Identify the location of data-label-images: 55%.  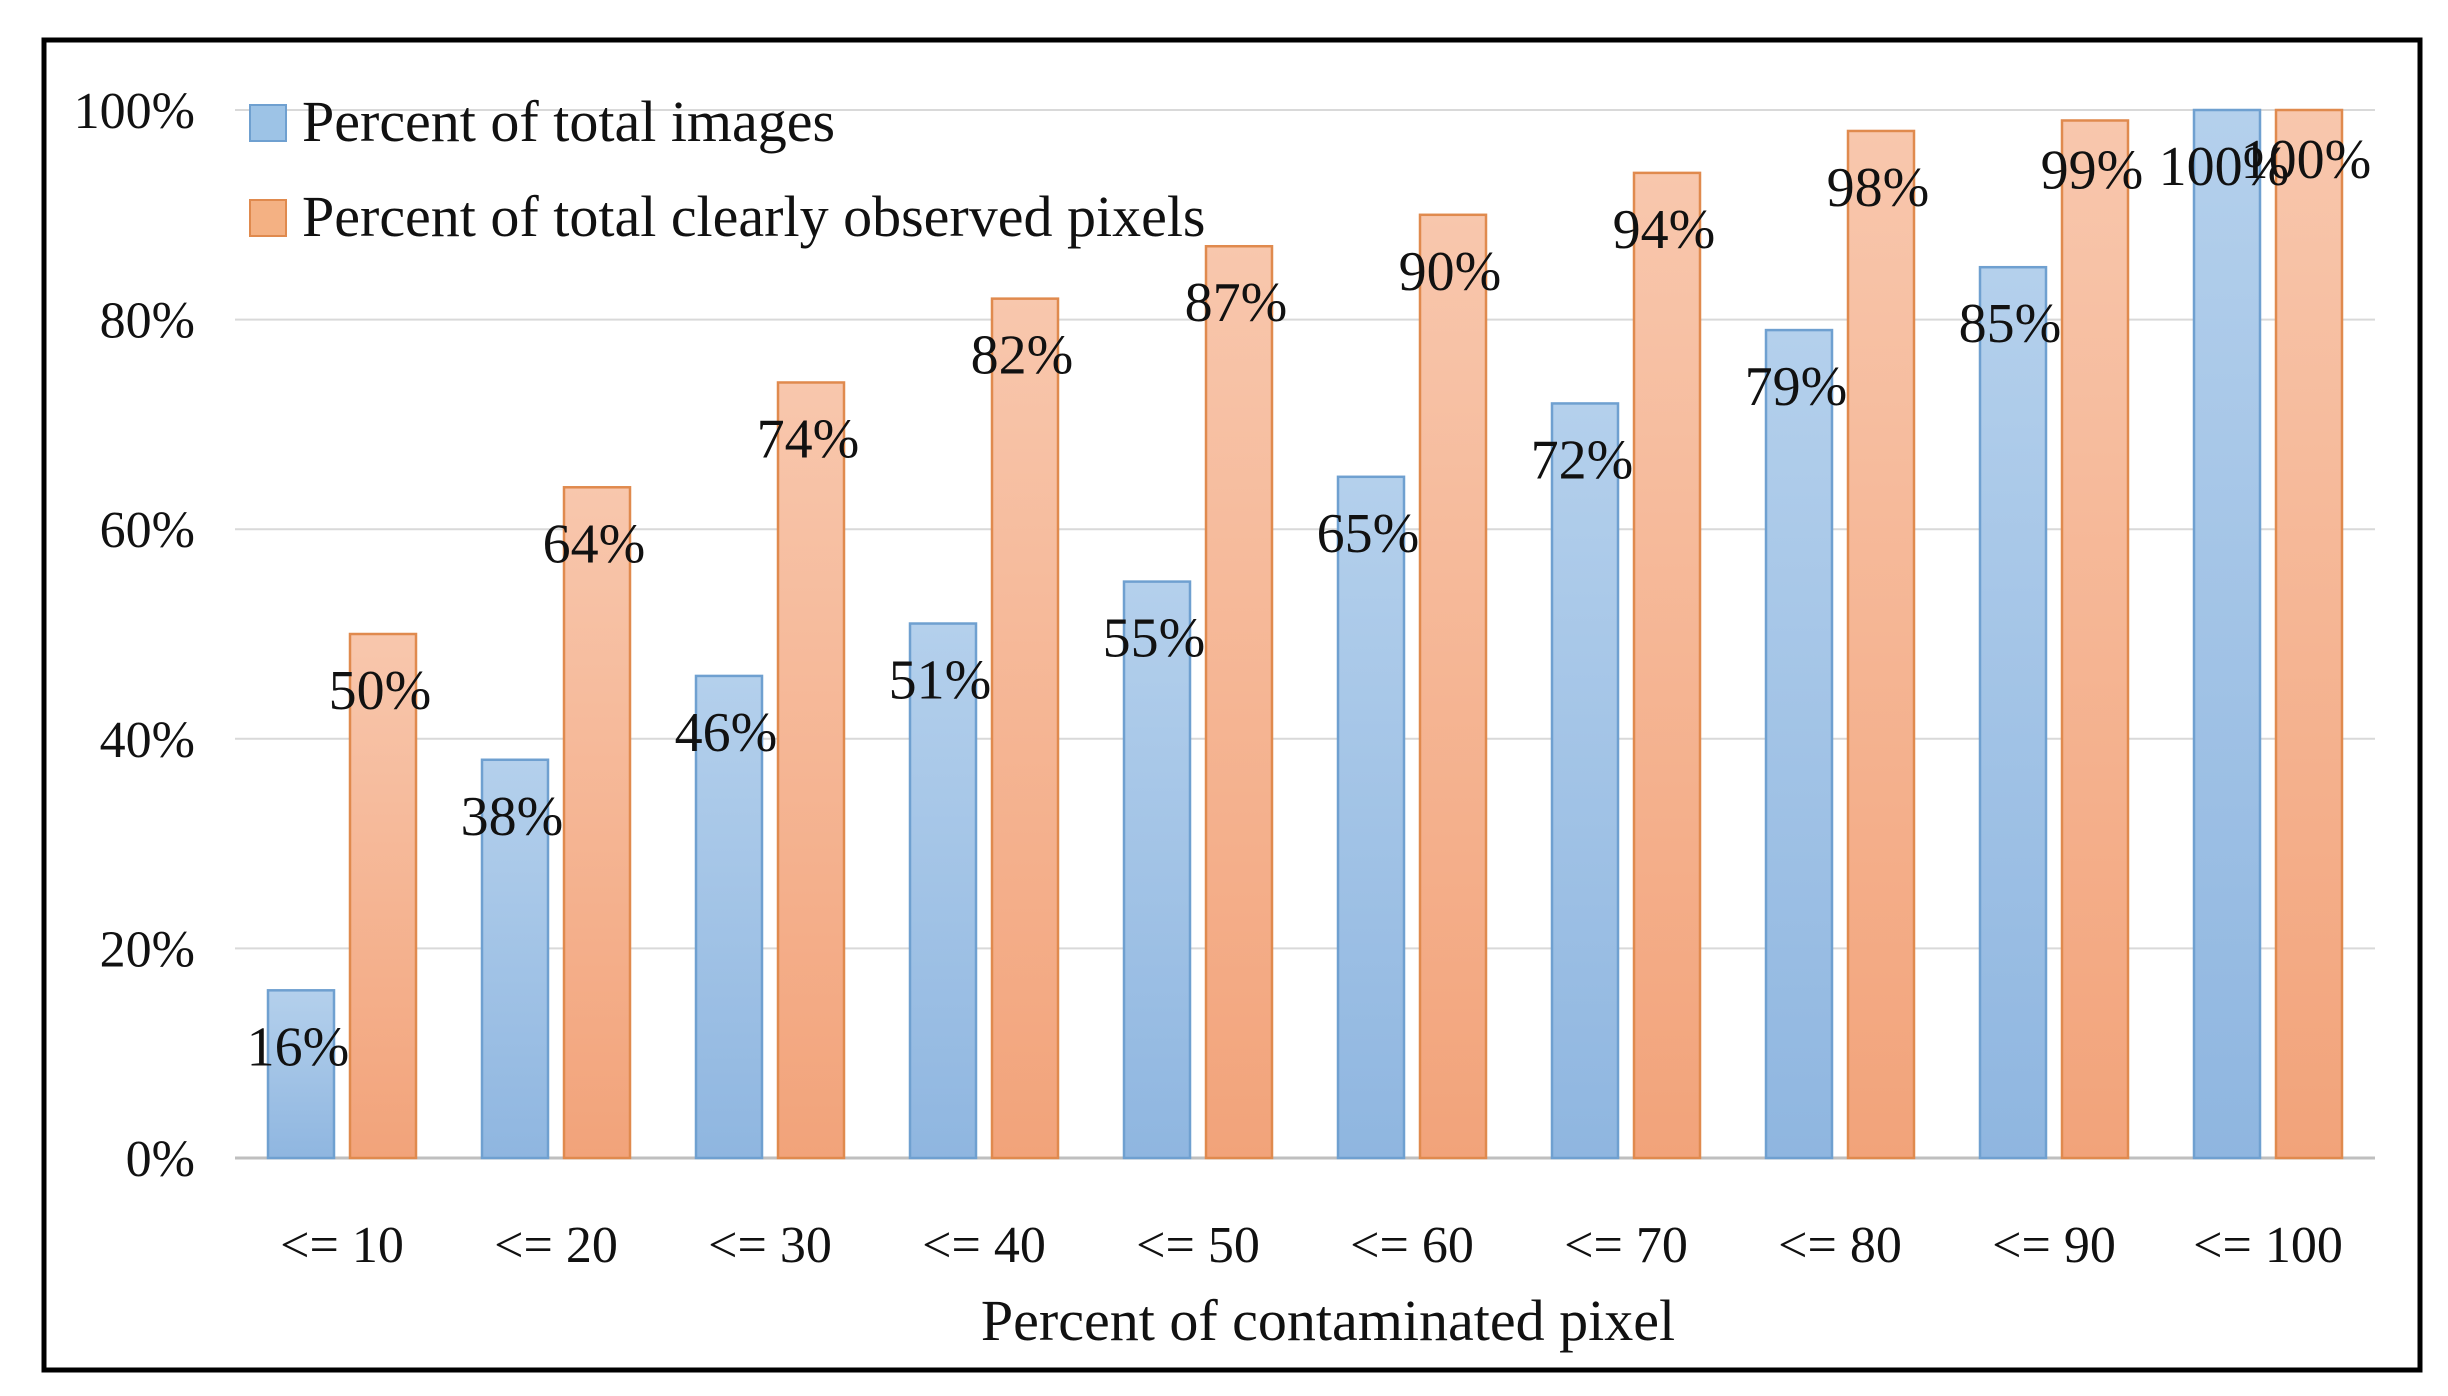
(1154, 639).